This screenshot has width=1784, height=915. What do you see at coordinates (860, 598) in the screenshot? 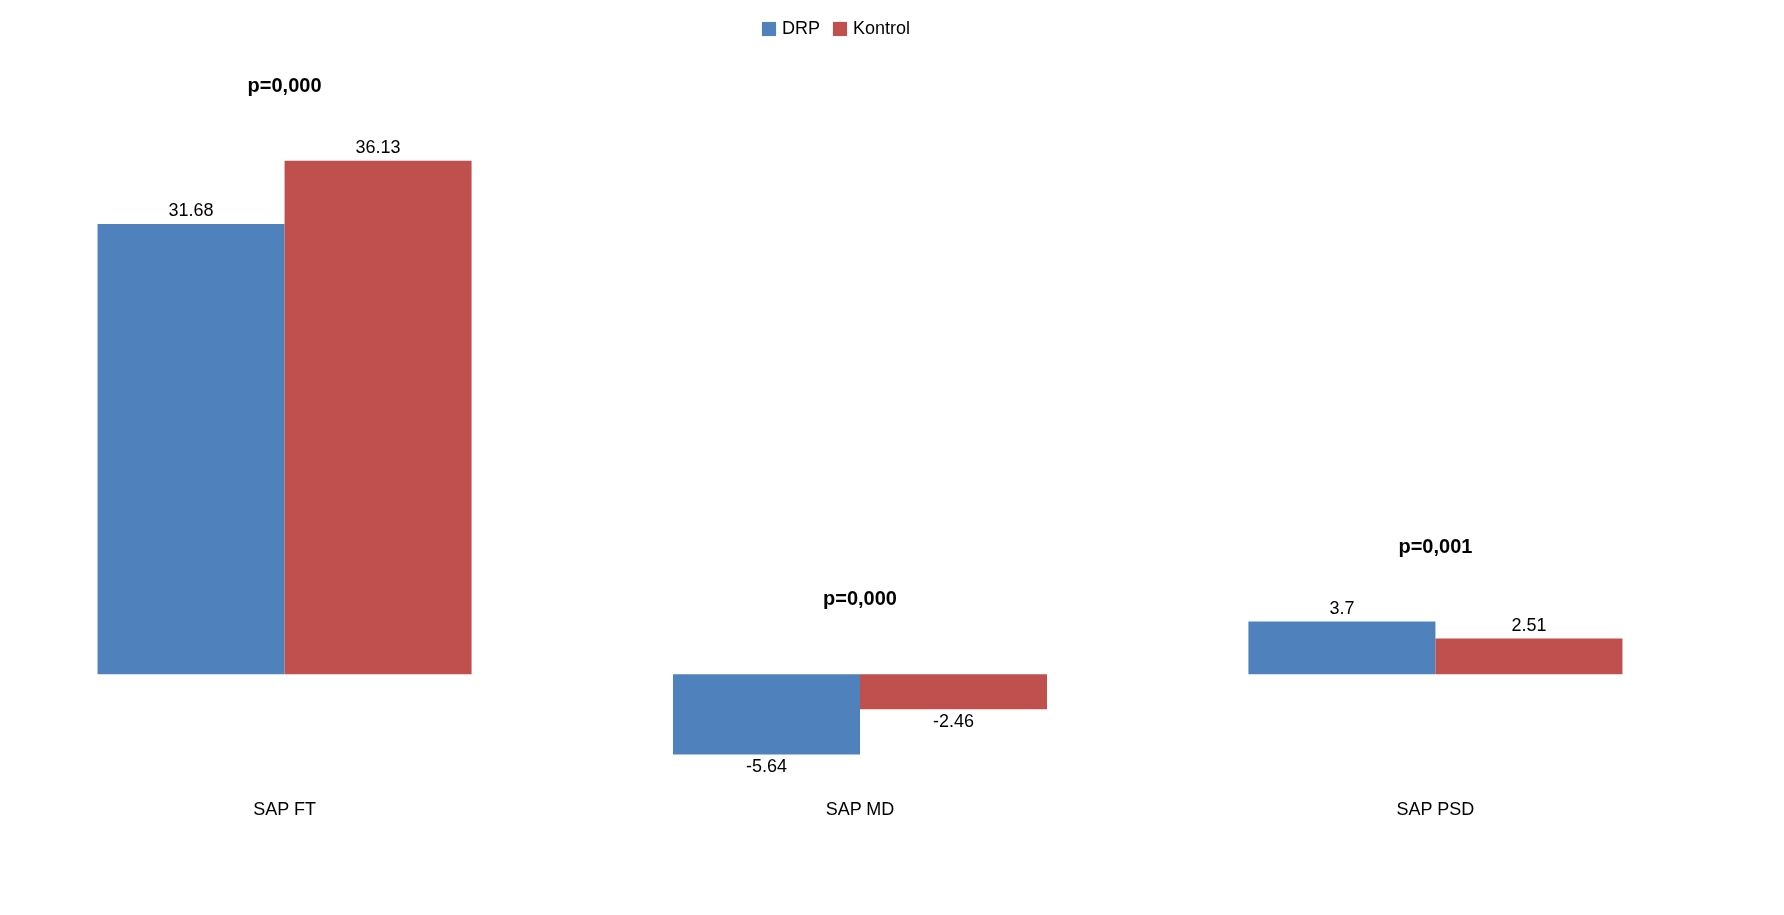
I see `annotation: p=0,000` at bounding box center [860, 598].